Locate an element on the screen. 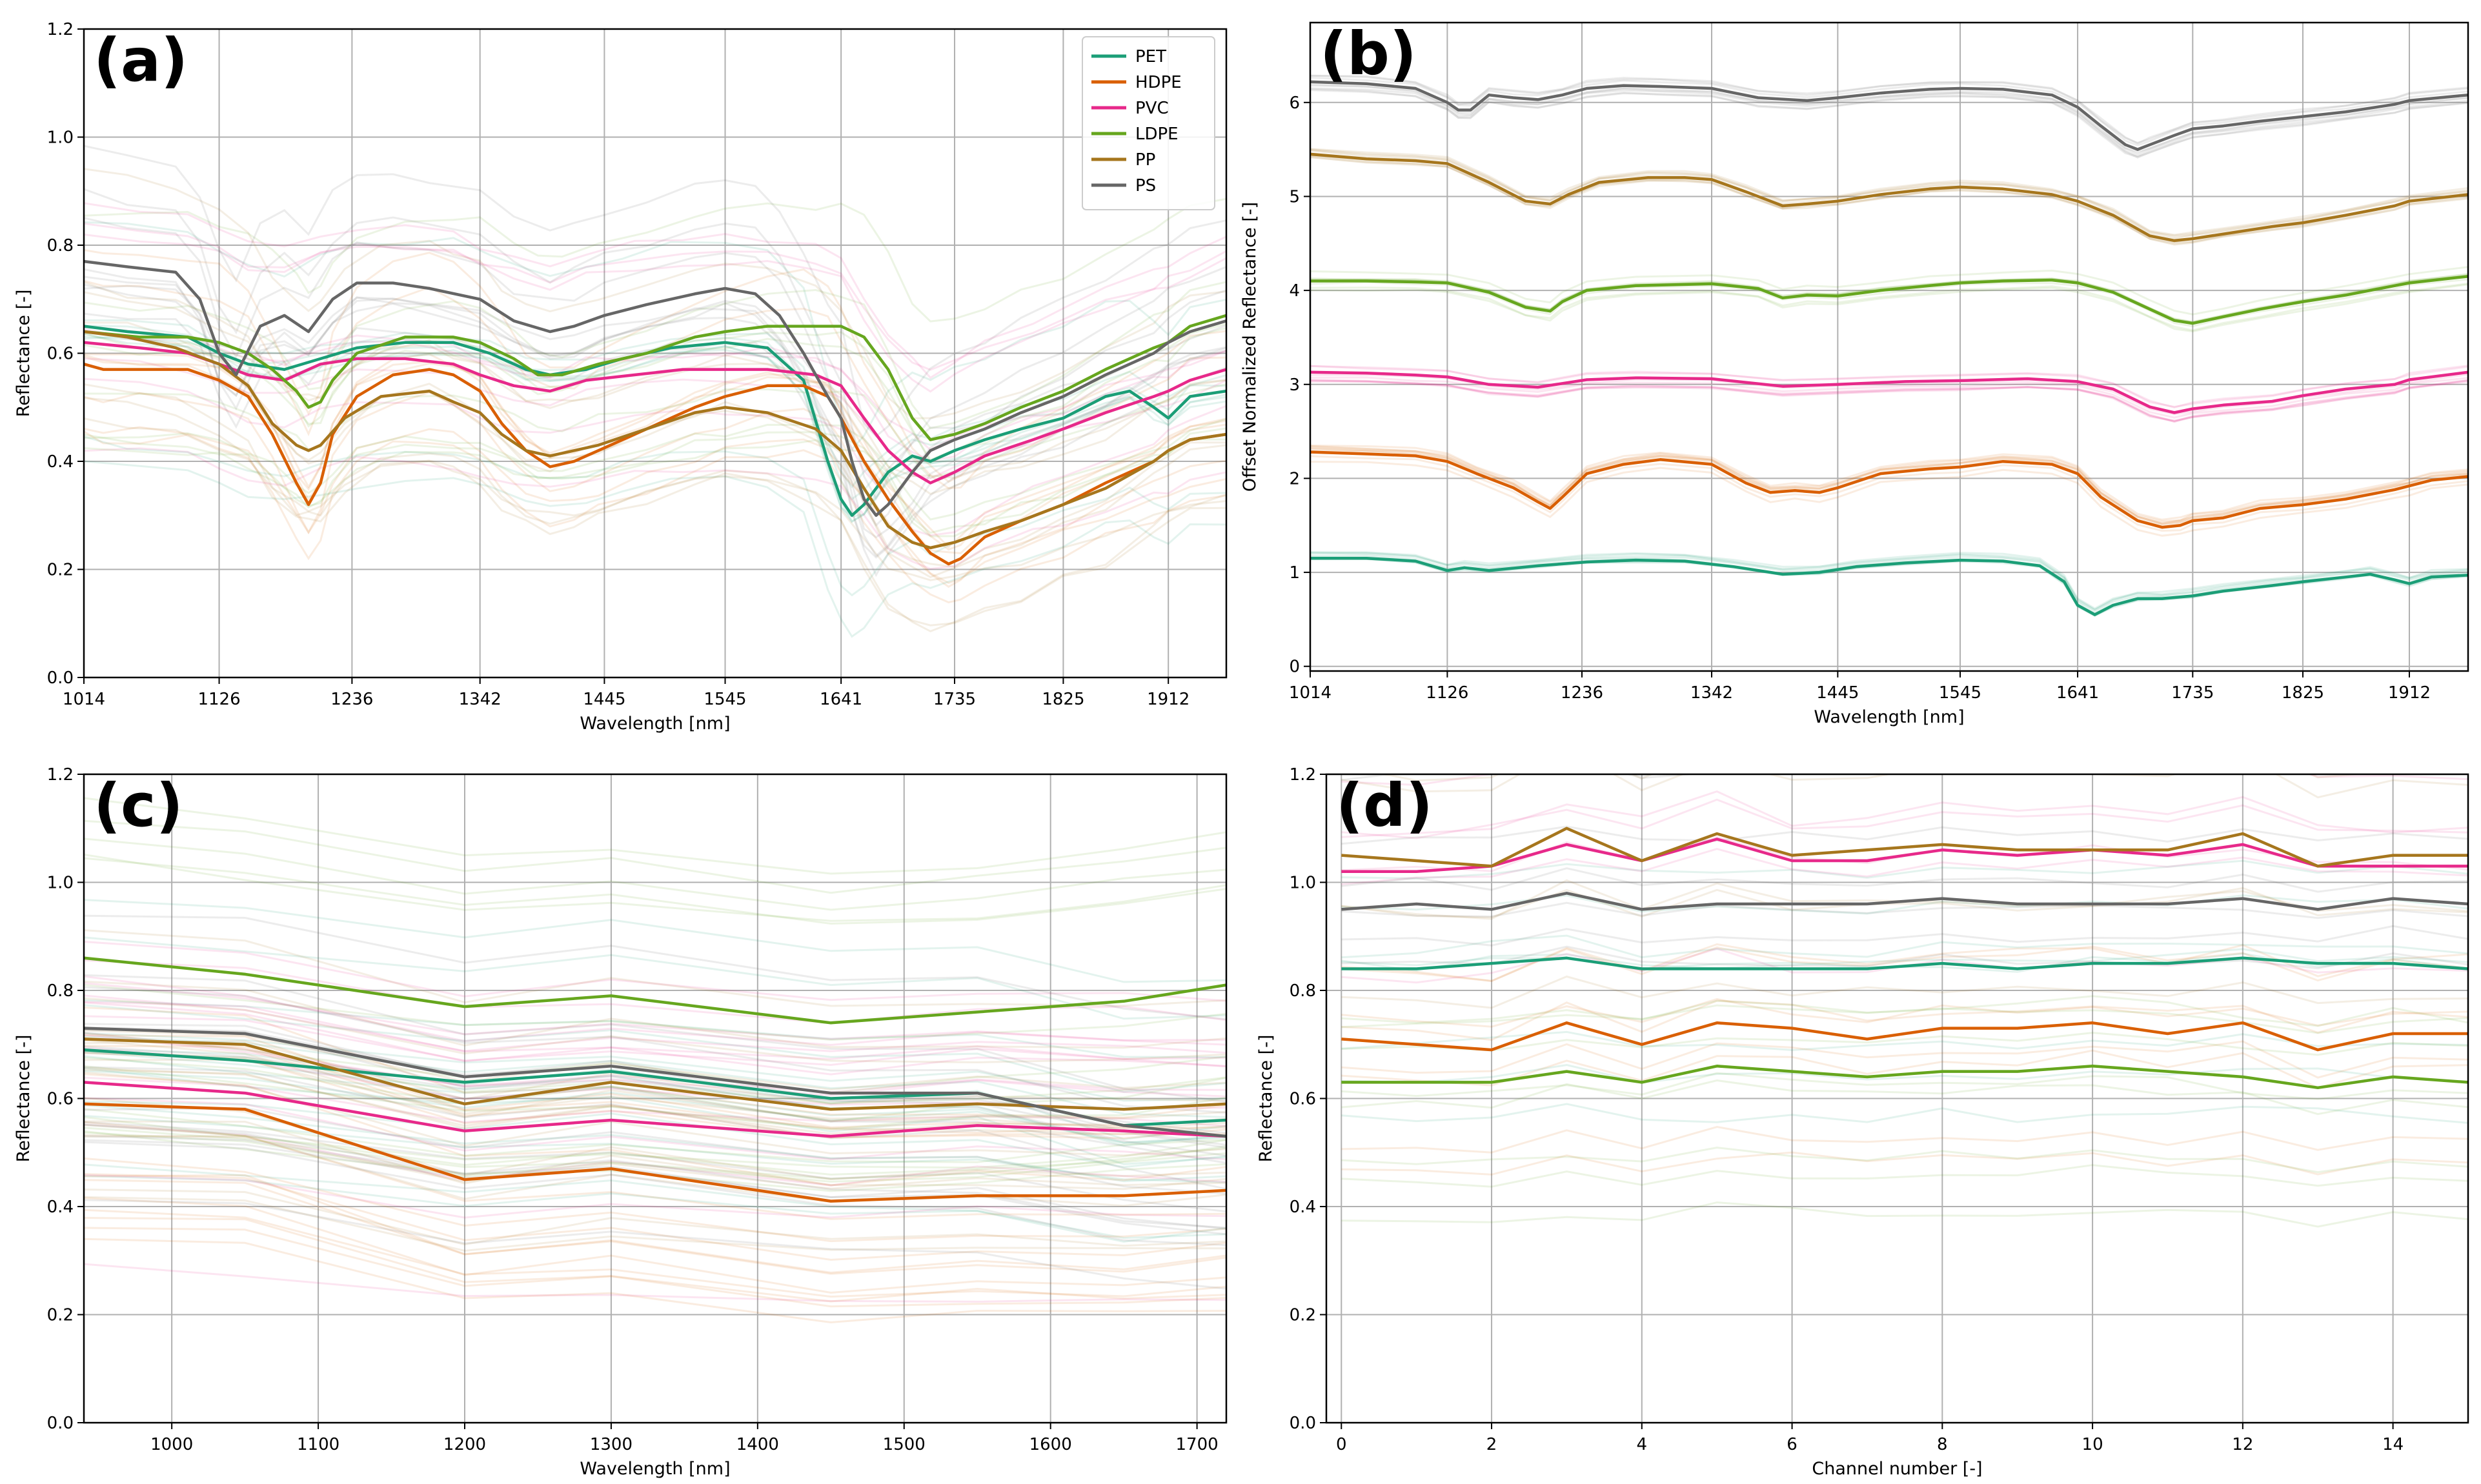  x-tick-label: 1500 is located at coordinates (904, 1444).